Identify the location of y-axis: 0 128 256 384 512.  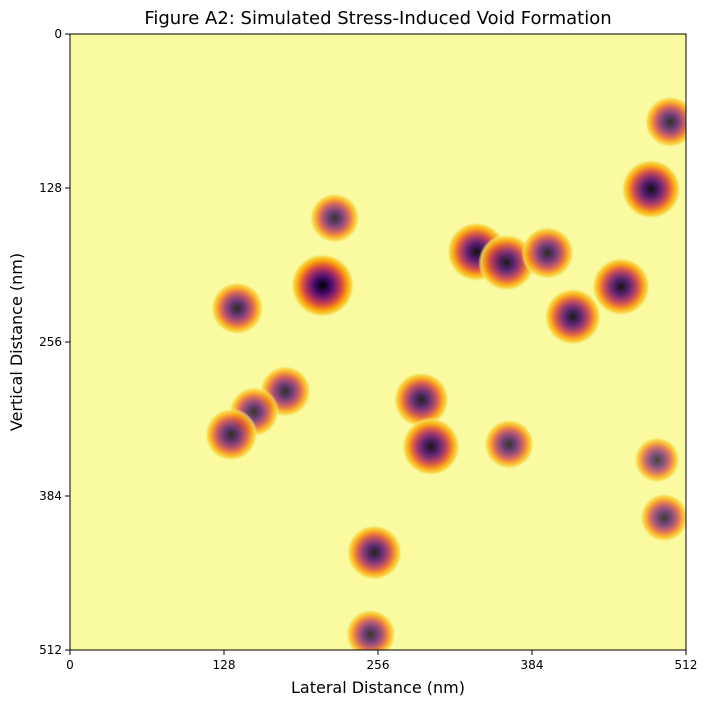
(54, 342).